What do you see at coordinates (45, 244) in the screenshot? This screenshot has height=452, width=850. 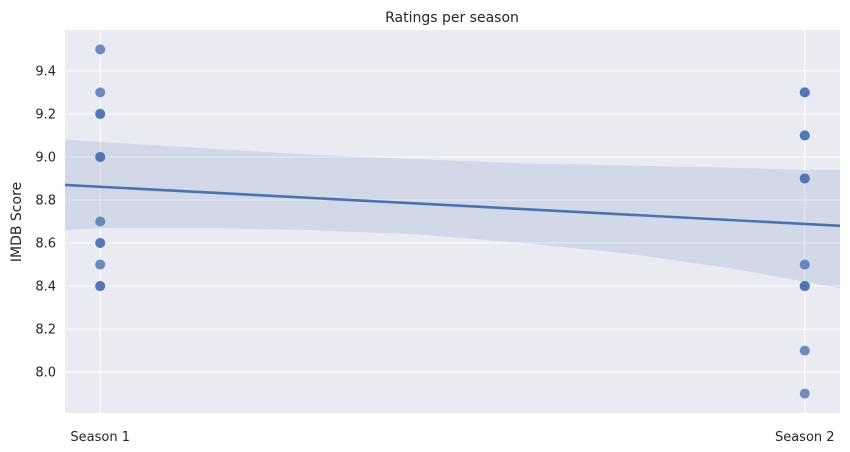 I see `y-tick-label: 8.6` at bounding box center [45, 244].